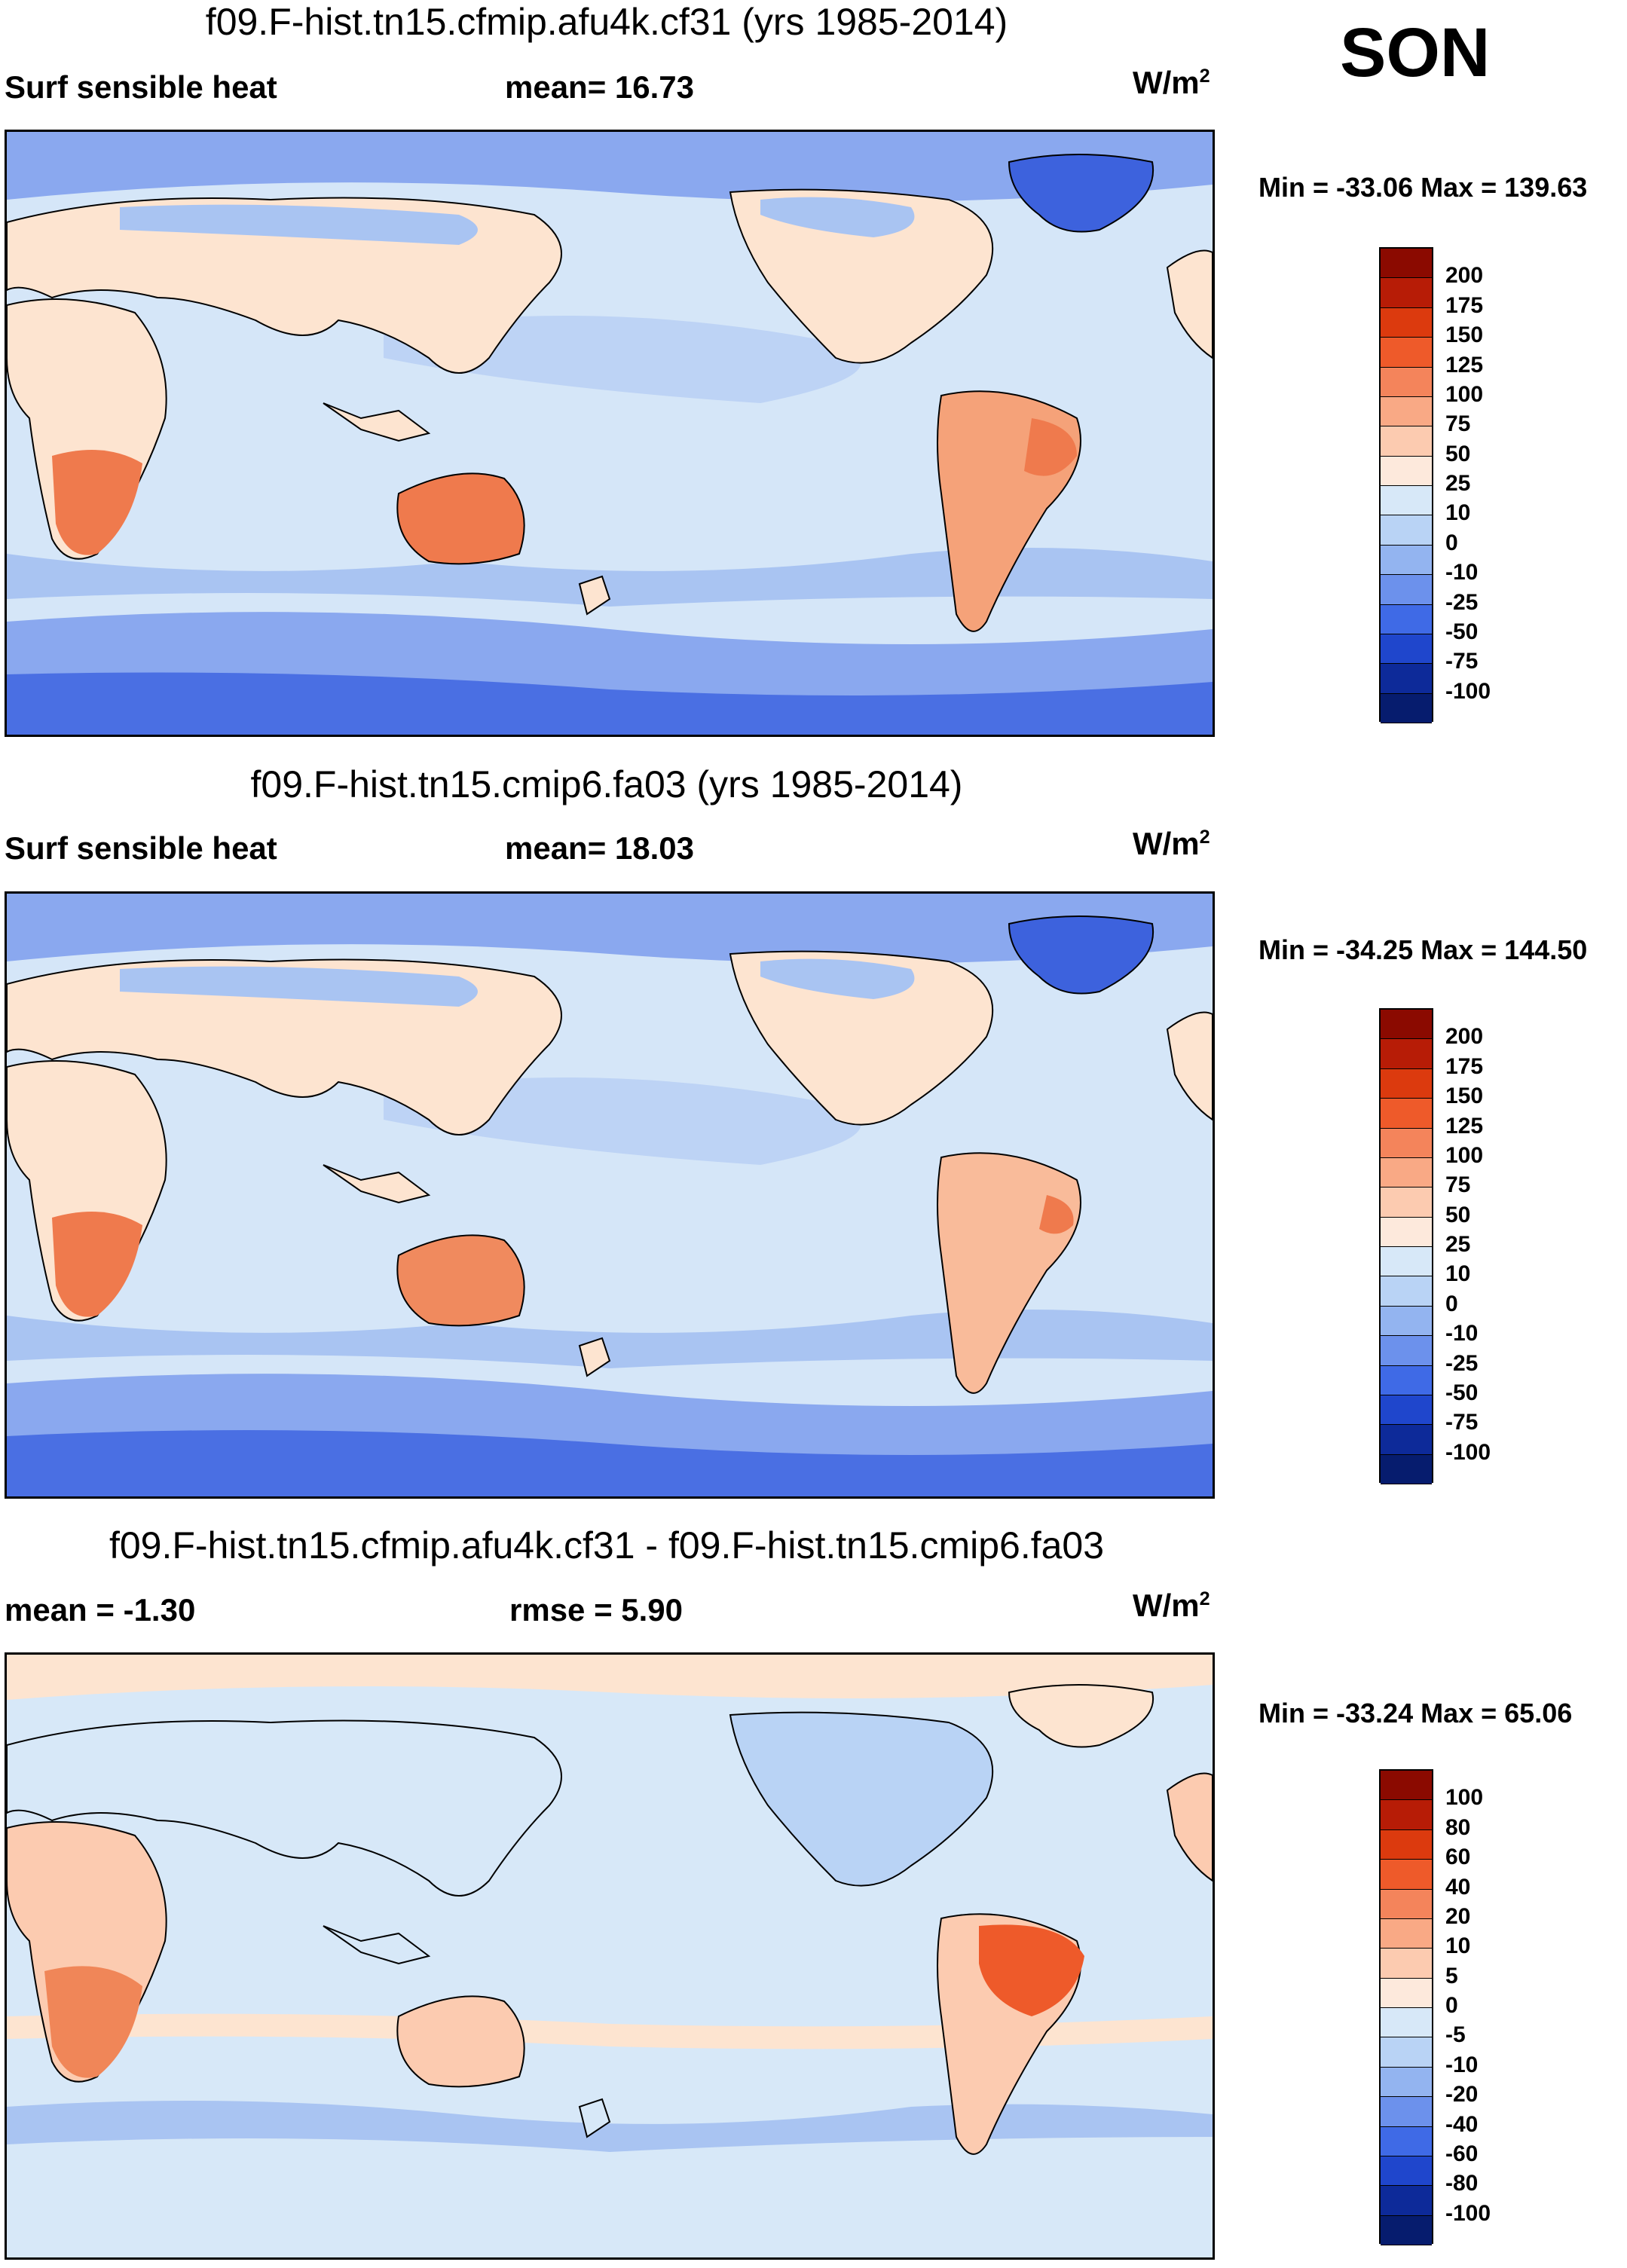  I want to click on southern-cool-band, so click(610, 2126).